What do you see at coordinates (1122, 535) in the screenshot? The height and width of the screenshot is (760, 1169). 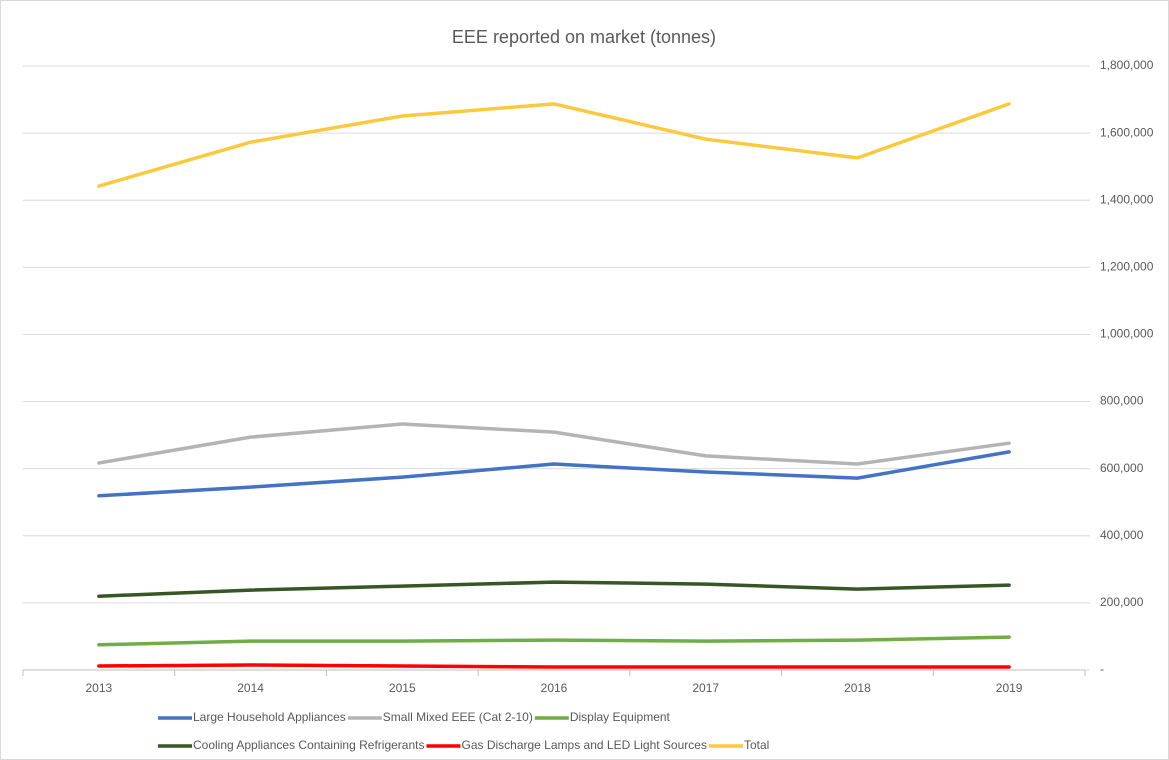 I see `y-tick-label: 400,000` at bounding box center [1122, 535].